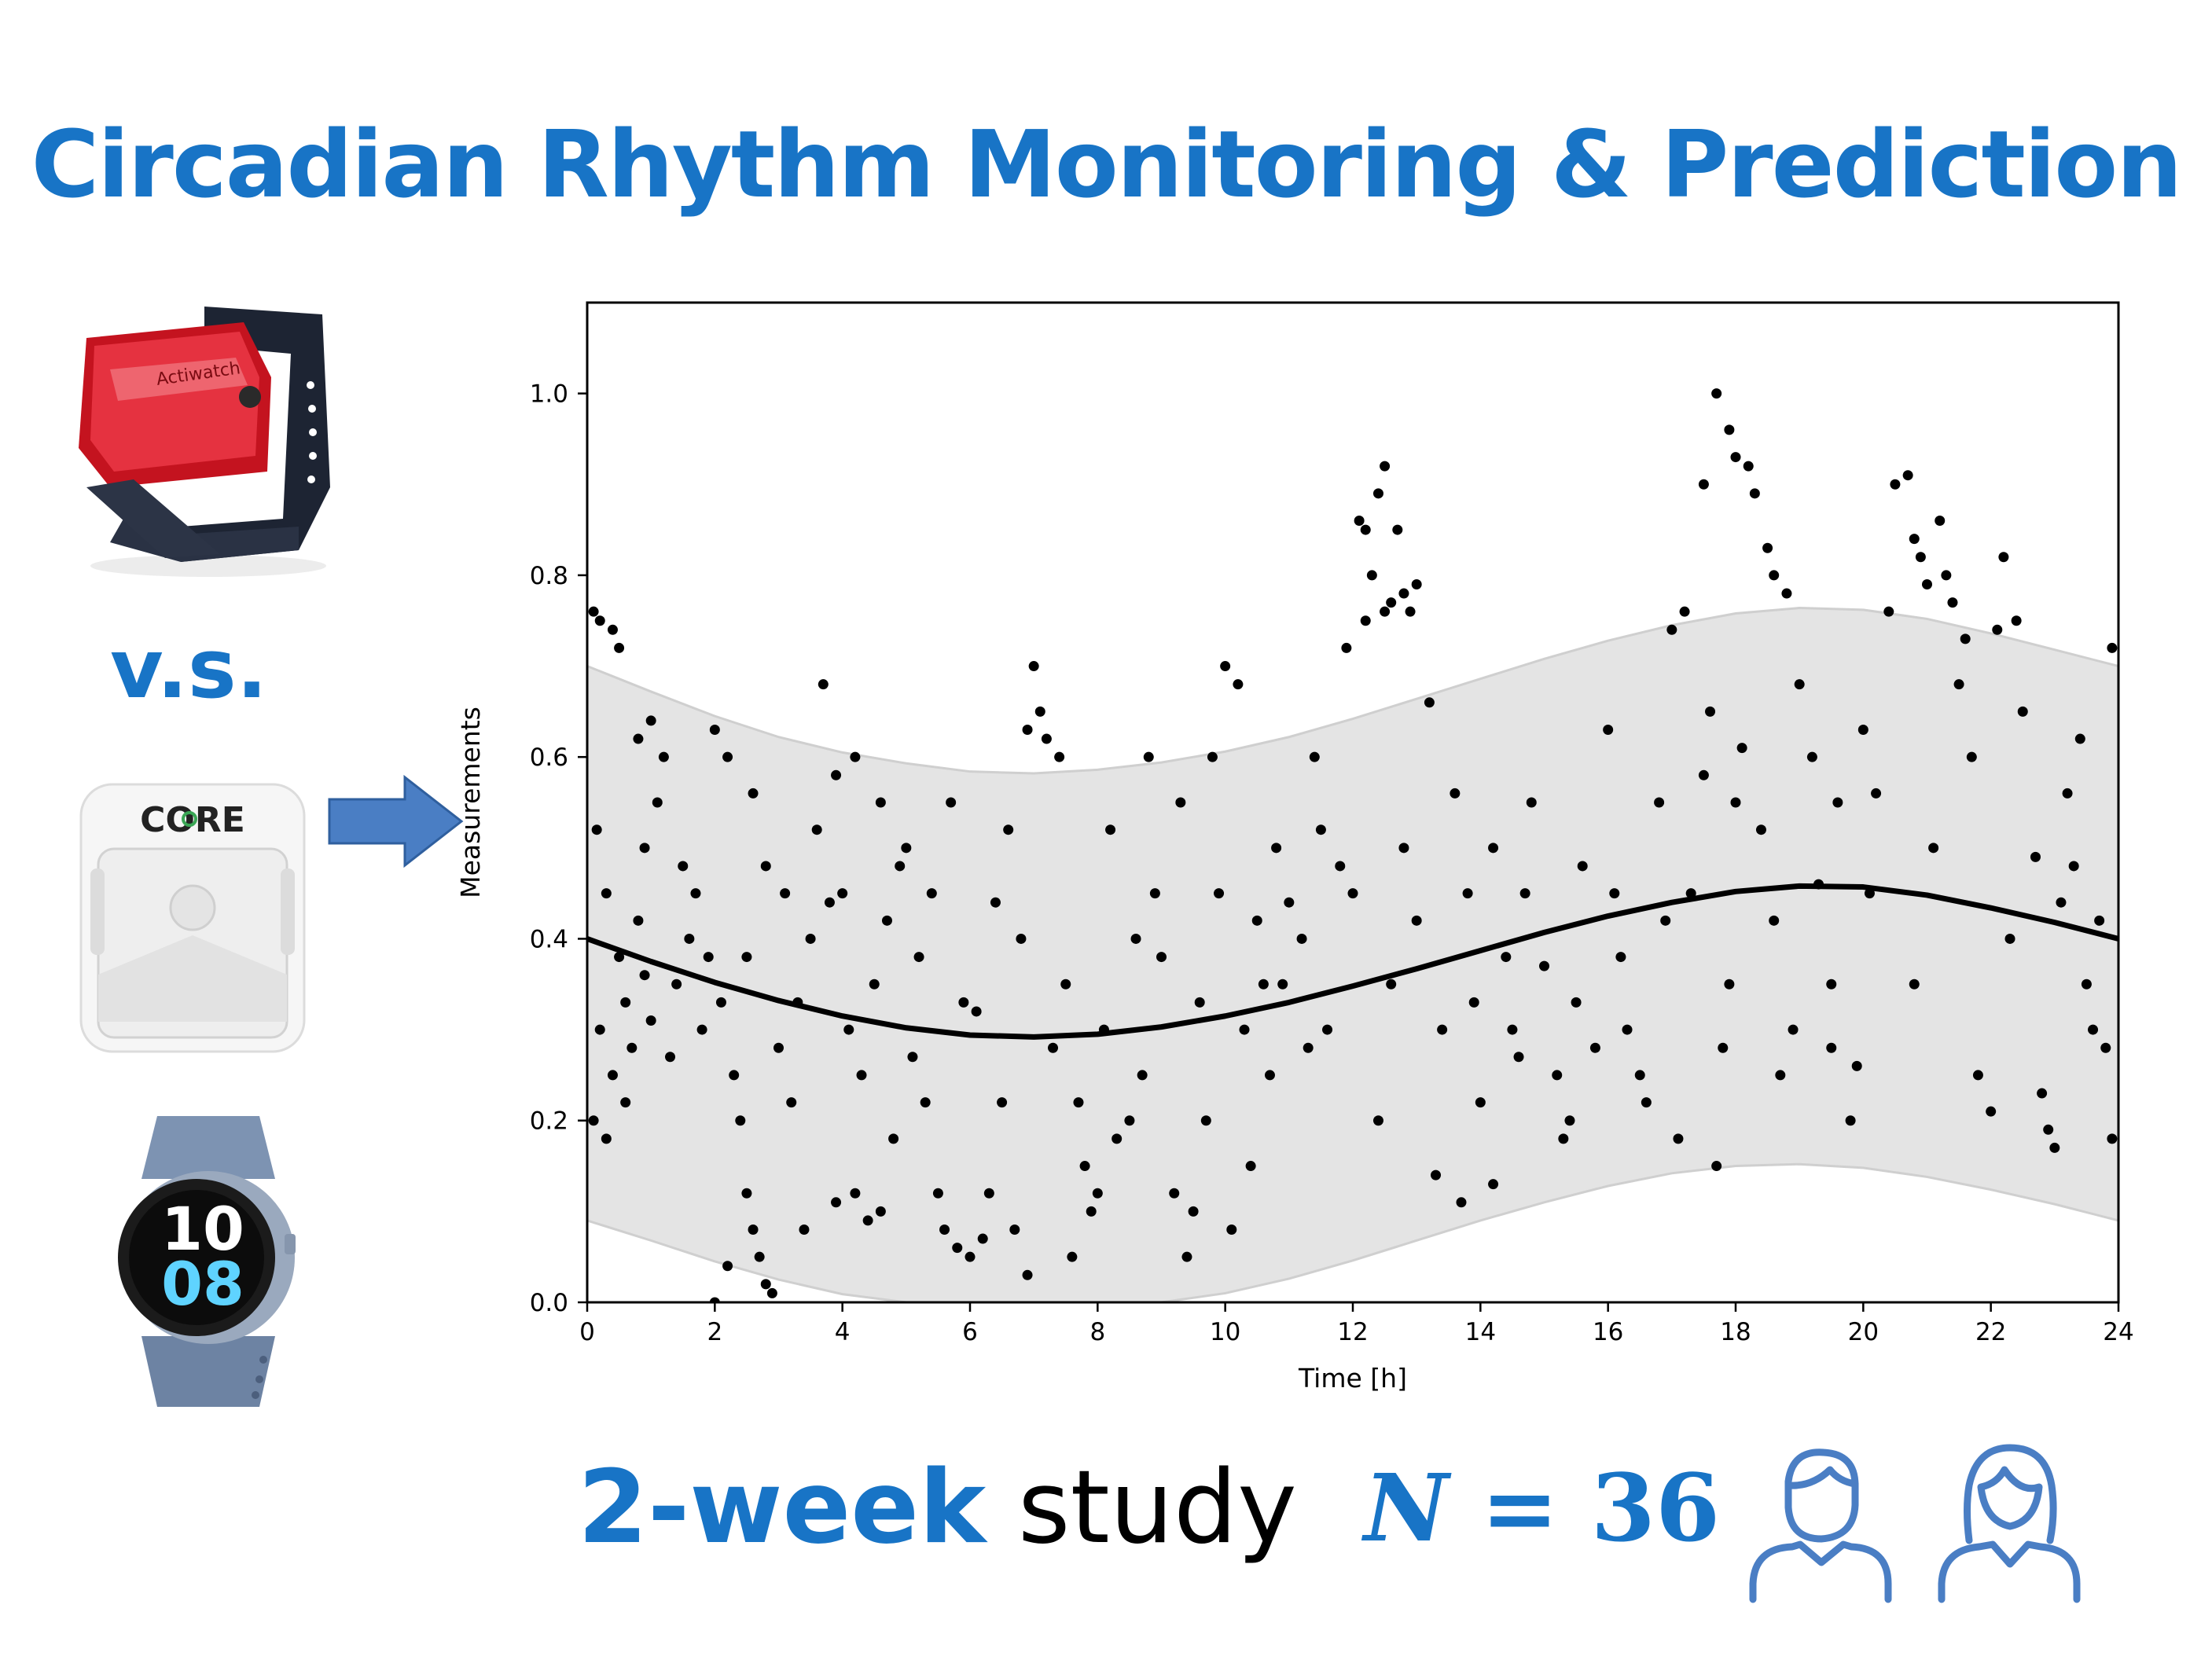  I want to click on smartwatch-image: 10 08, so click(204, 1263).